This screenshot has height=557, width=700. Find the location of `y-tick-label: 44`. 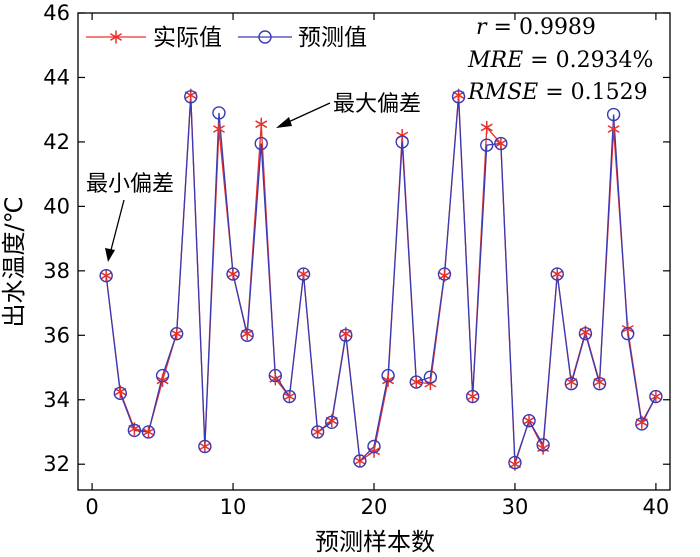

y-tick-label: 44 is located at coordinates (56, 77).